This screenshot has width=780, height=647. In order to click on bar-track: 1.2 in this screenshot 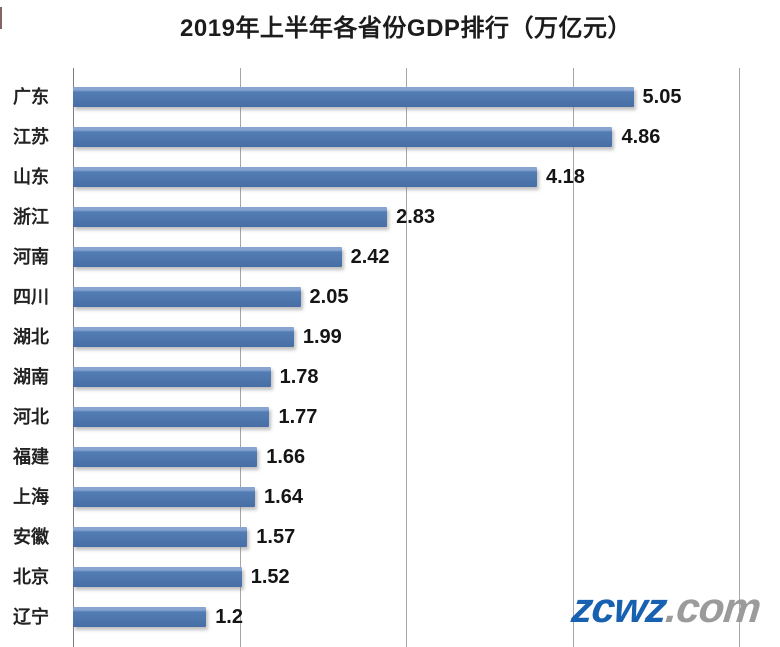, I will do `click(406, 616)`.